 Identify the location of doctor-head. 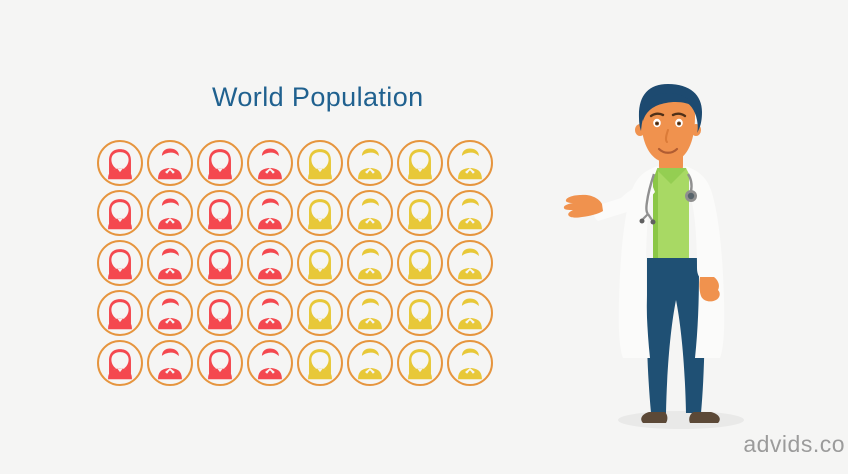
(668, 123).